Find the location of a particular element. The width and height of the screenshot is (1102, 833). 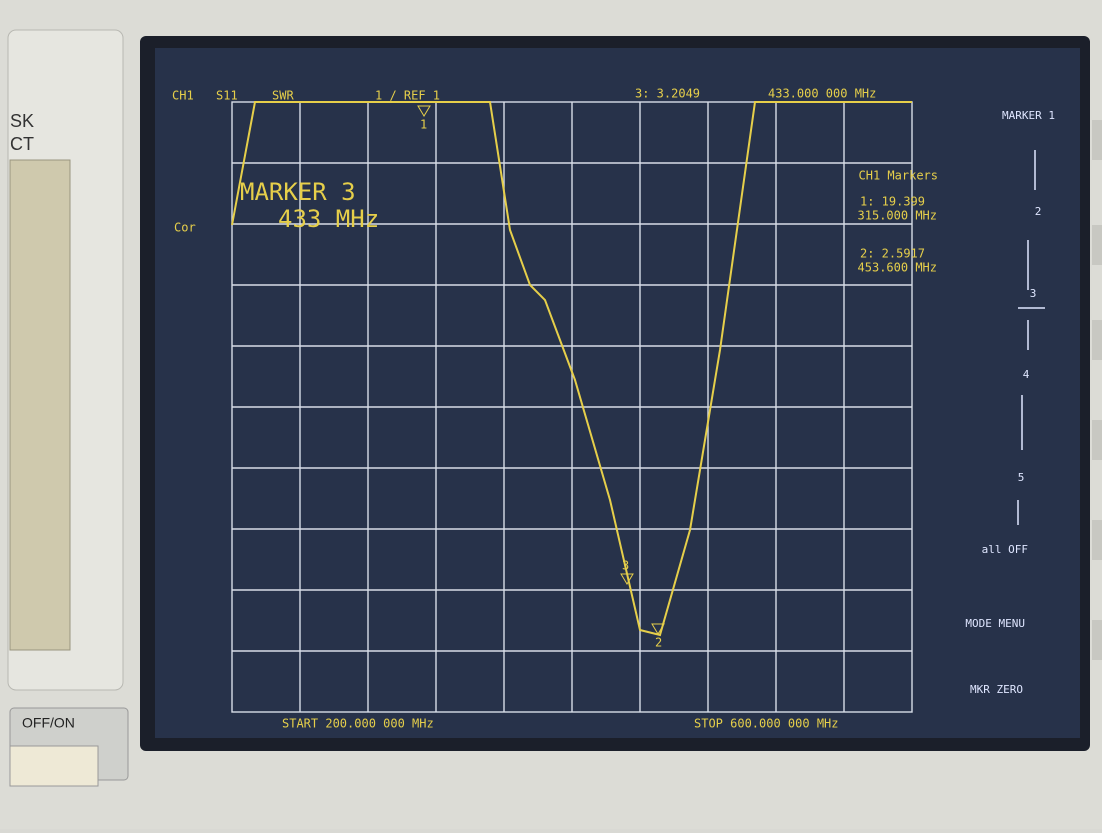

scale: 1 / REF 1 is located at coordinates (407, 96).